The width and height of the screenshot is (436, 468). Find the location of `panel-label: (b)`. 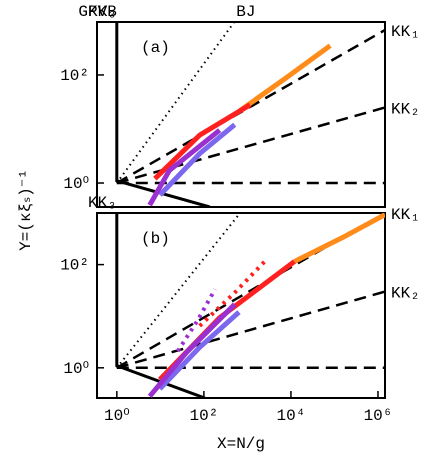

panel-label: (b) is located at coordinates (155, 239).